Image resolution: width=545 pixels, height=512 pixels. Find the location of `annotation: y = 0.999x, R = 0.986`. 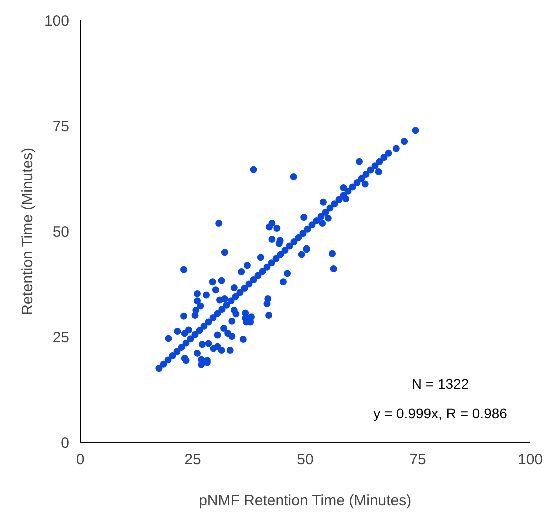

annotation: y = 0.999x, R = 0.986 is located at coordinates (441, 413).